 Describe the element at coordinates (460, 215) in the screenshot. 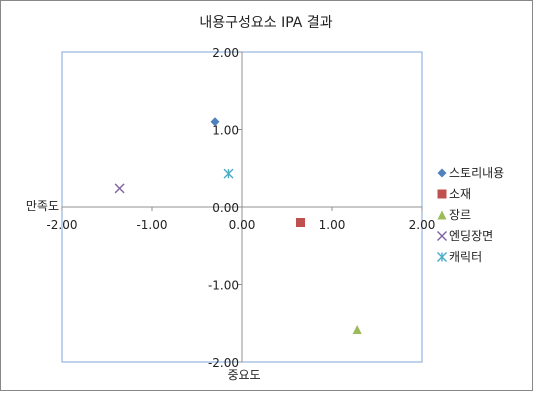

I see `legend-label: 장르` at that location.